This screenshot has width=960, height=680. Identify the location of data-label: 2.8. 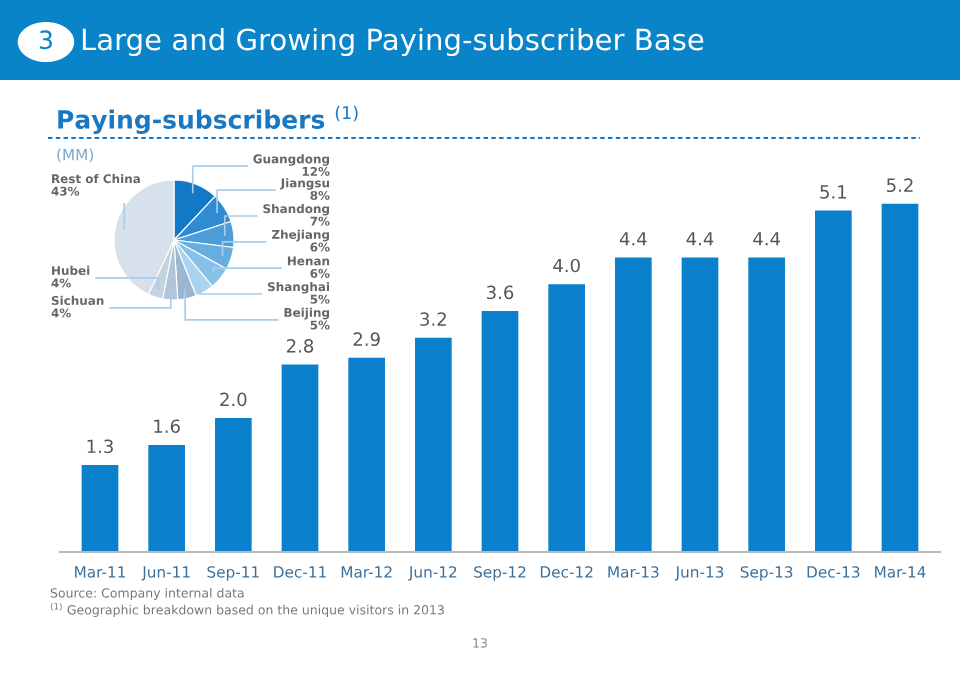
(300, 346).